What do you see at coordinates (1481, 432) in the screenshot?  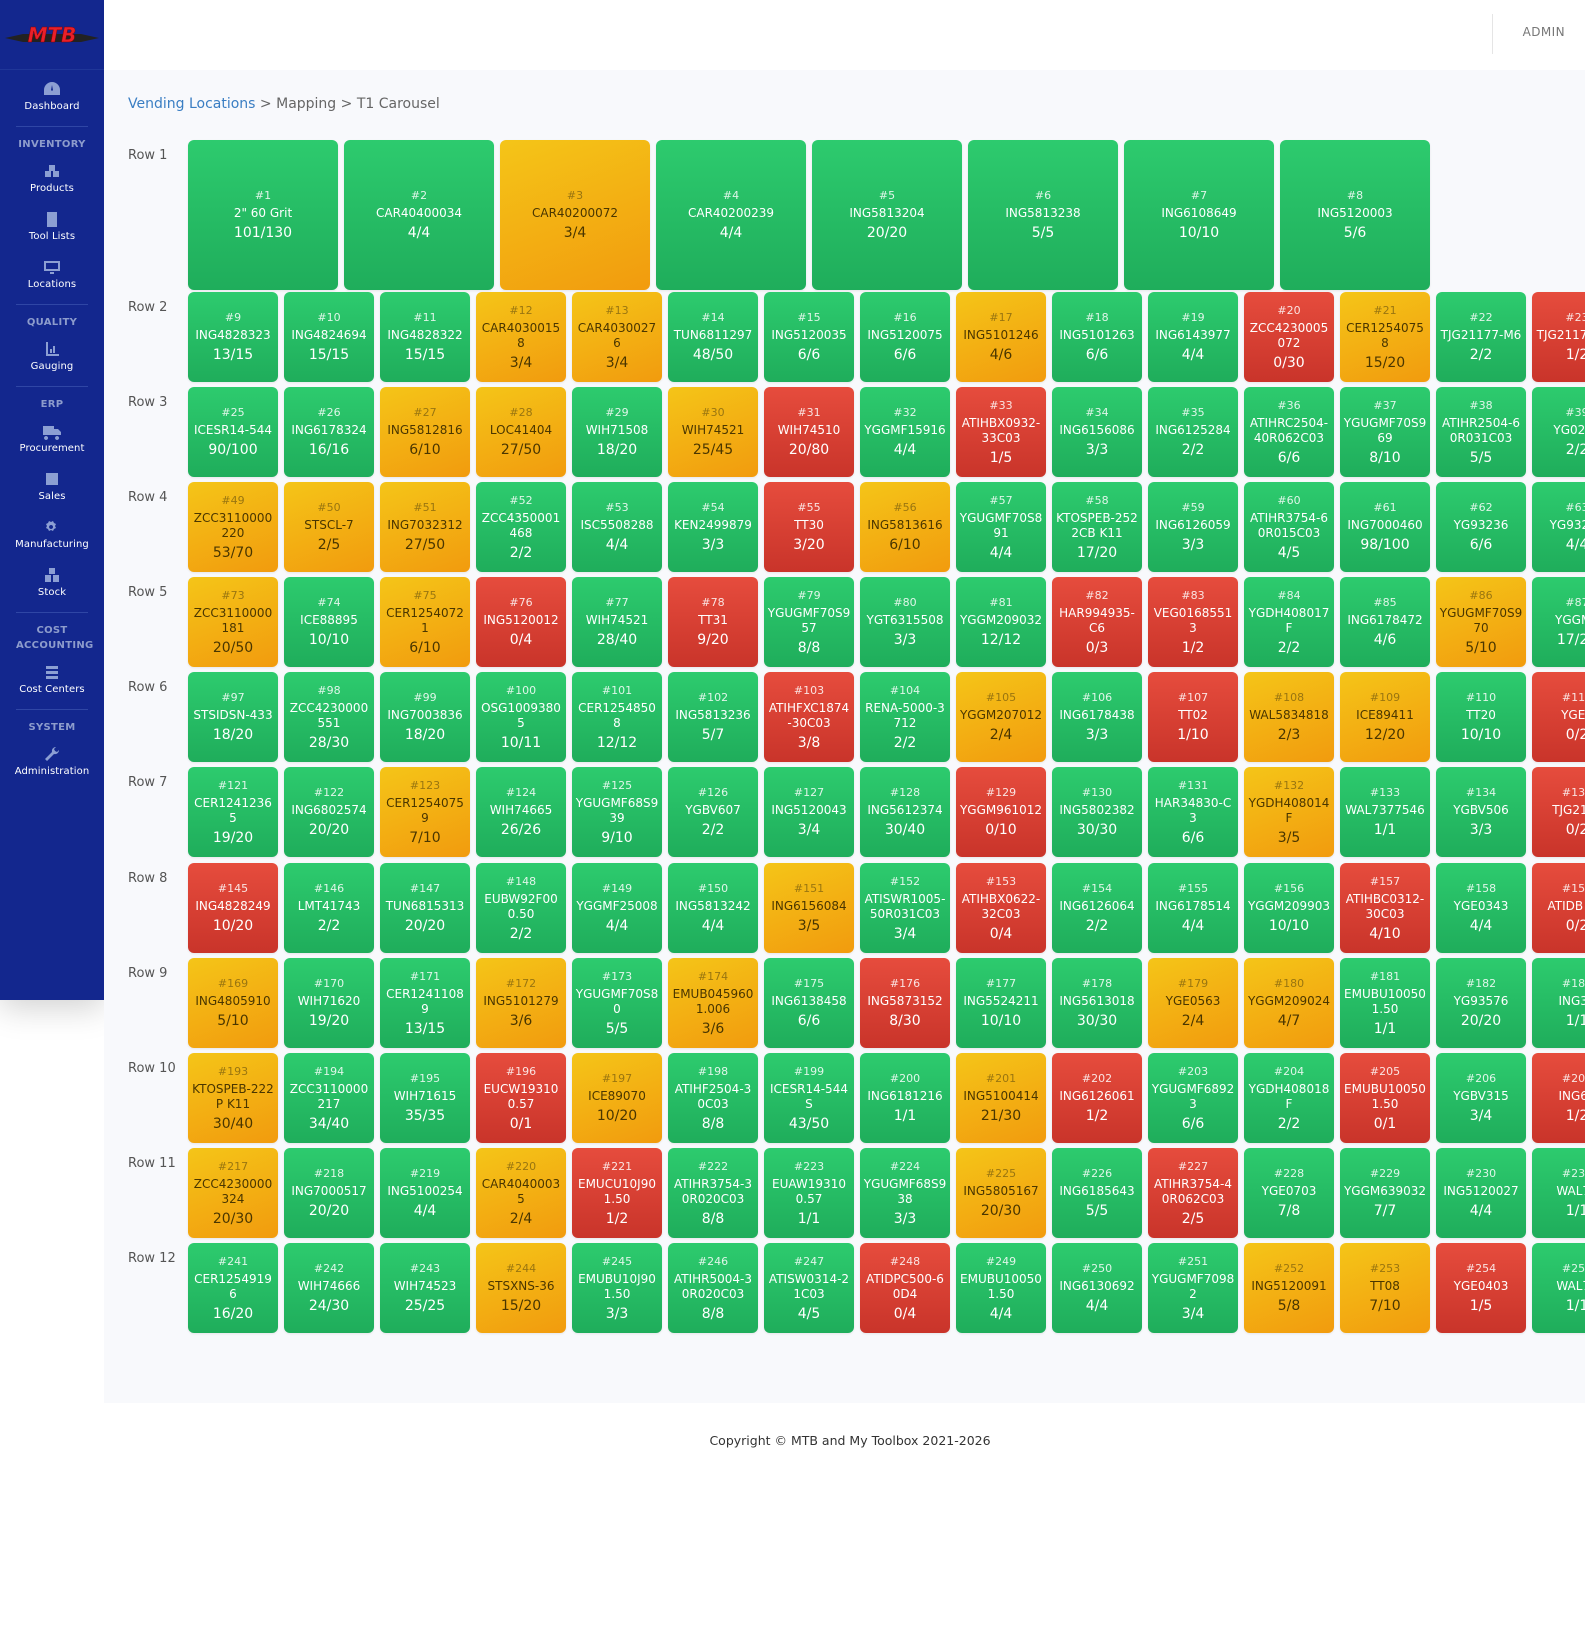 I see `slot-cell: #38 ATIHR2504-60R031C03 5/5` at bounding box center [1481, 432].